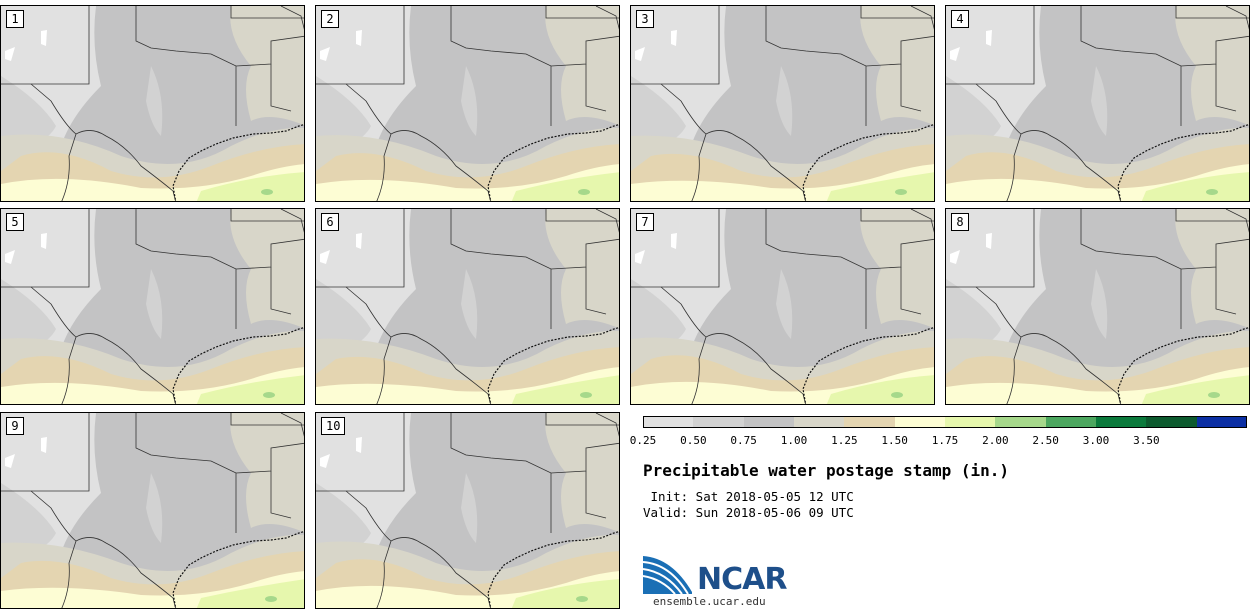 This screenshot has height=610, width=1260. I want to click on stamp-panel-7: 7, so click(782, 306).